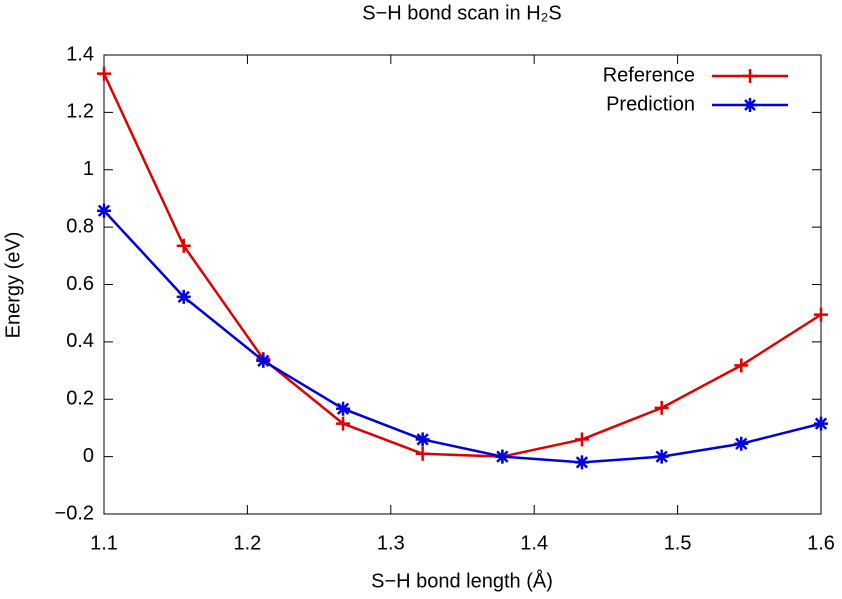 The height and width of the screenshot is (599, 842). Describe the element at coordinates (80, 284) in the screenshot. I see `y-tick-label: 0.6` at that location.